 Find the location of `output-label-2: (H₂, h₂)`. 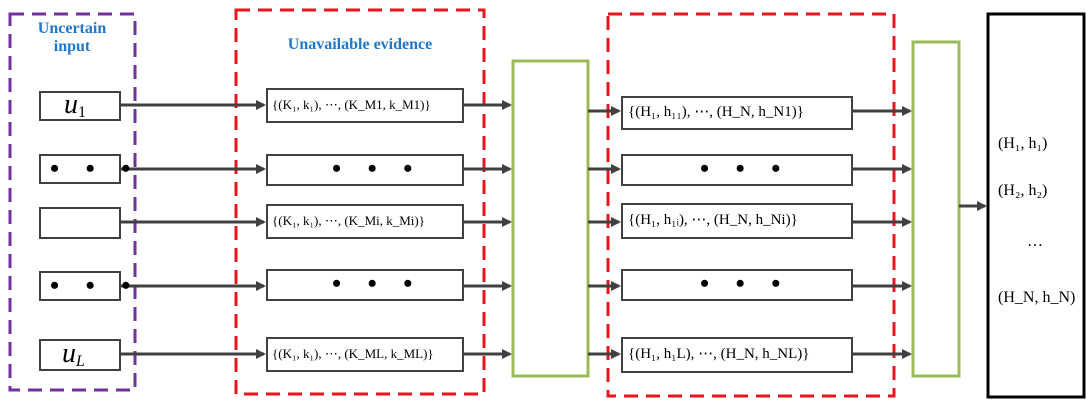

output-label-2: (H₂, h₂) is located at coordinates (1023, 190).